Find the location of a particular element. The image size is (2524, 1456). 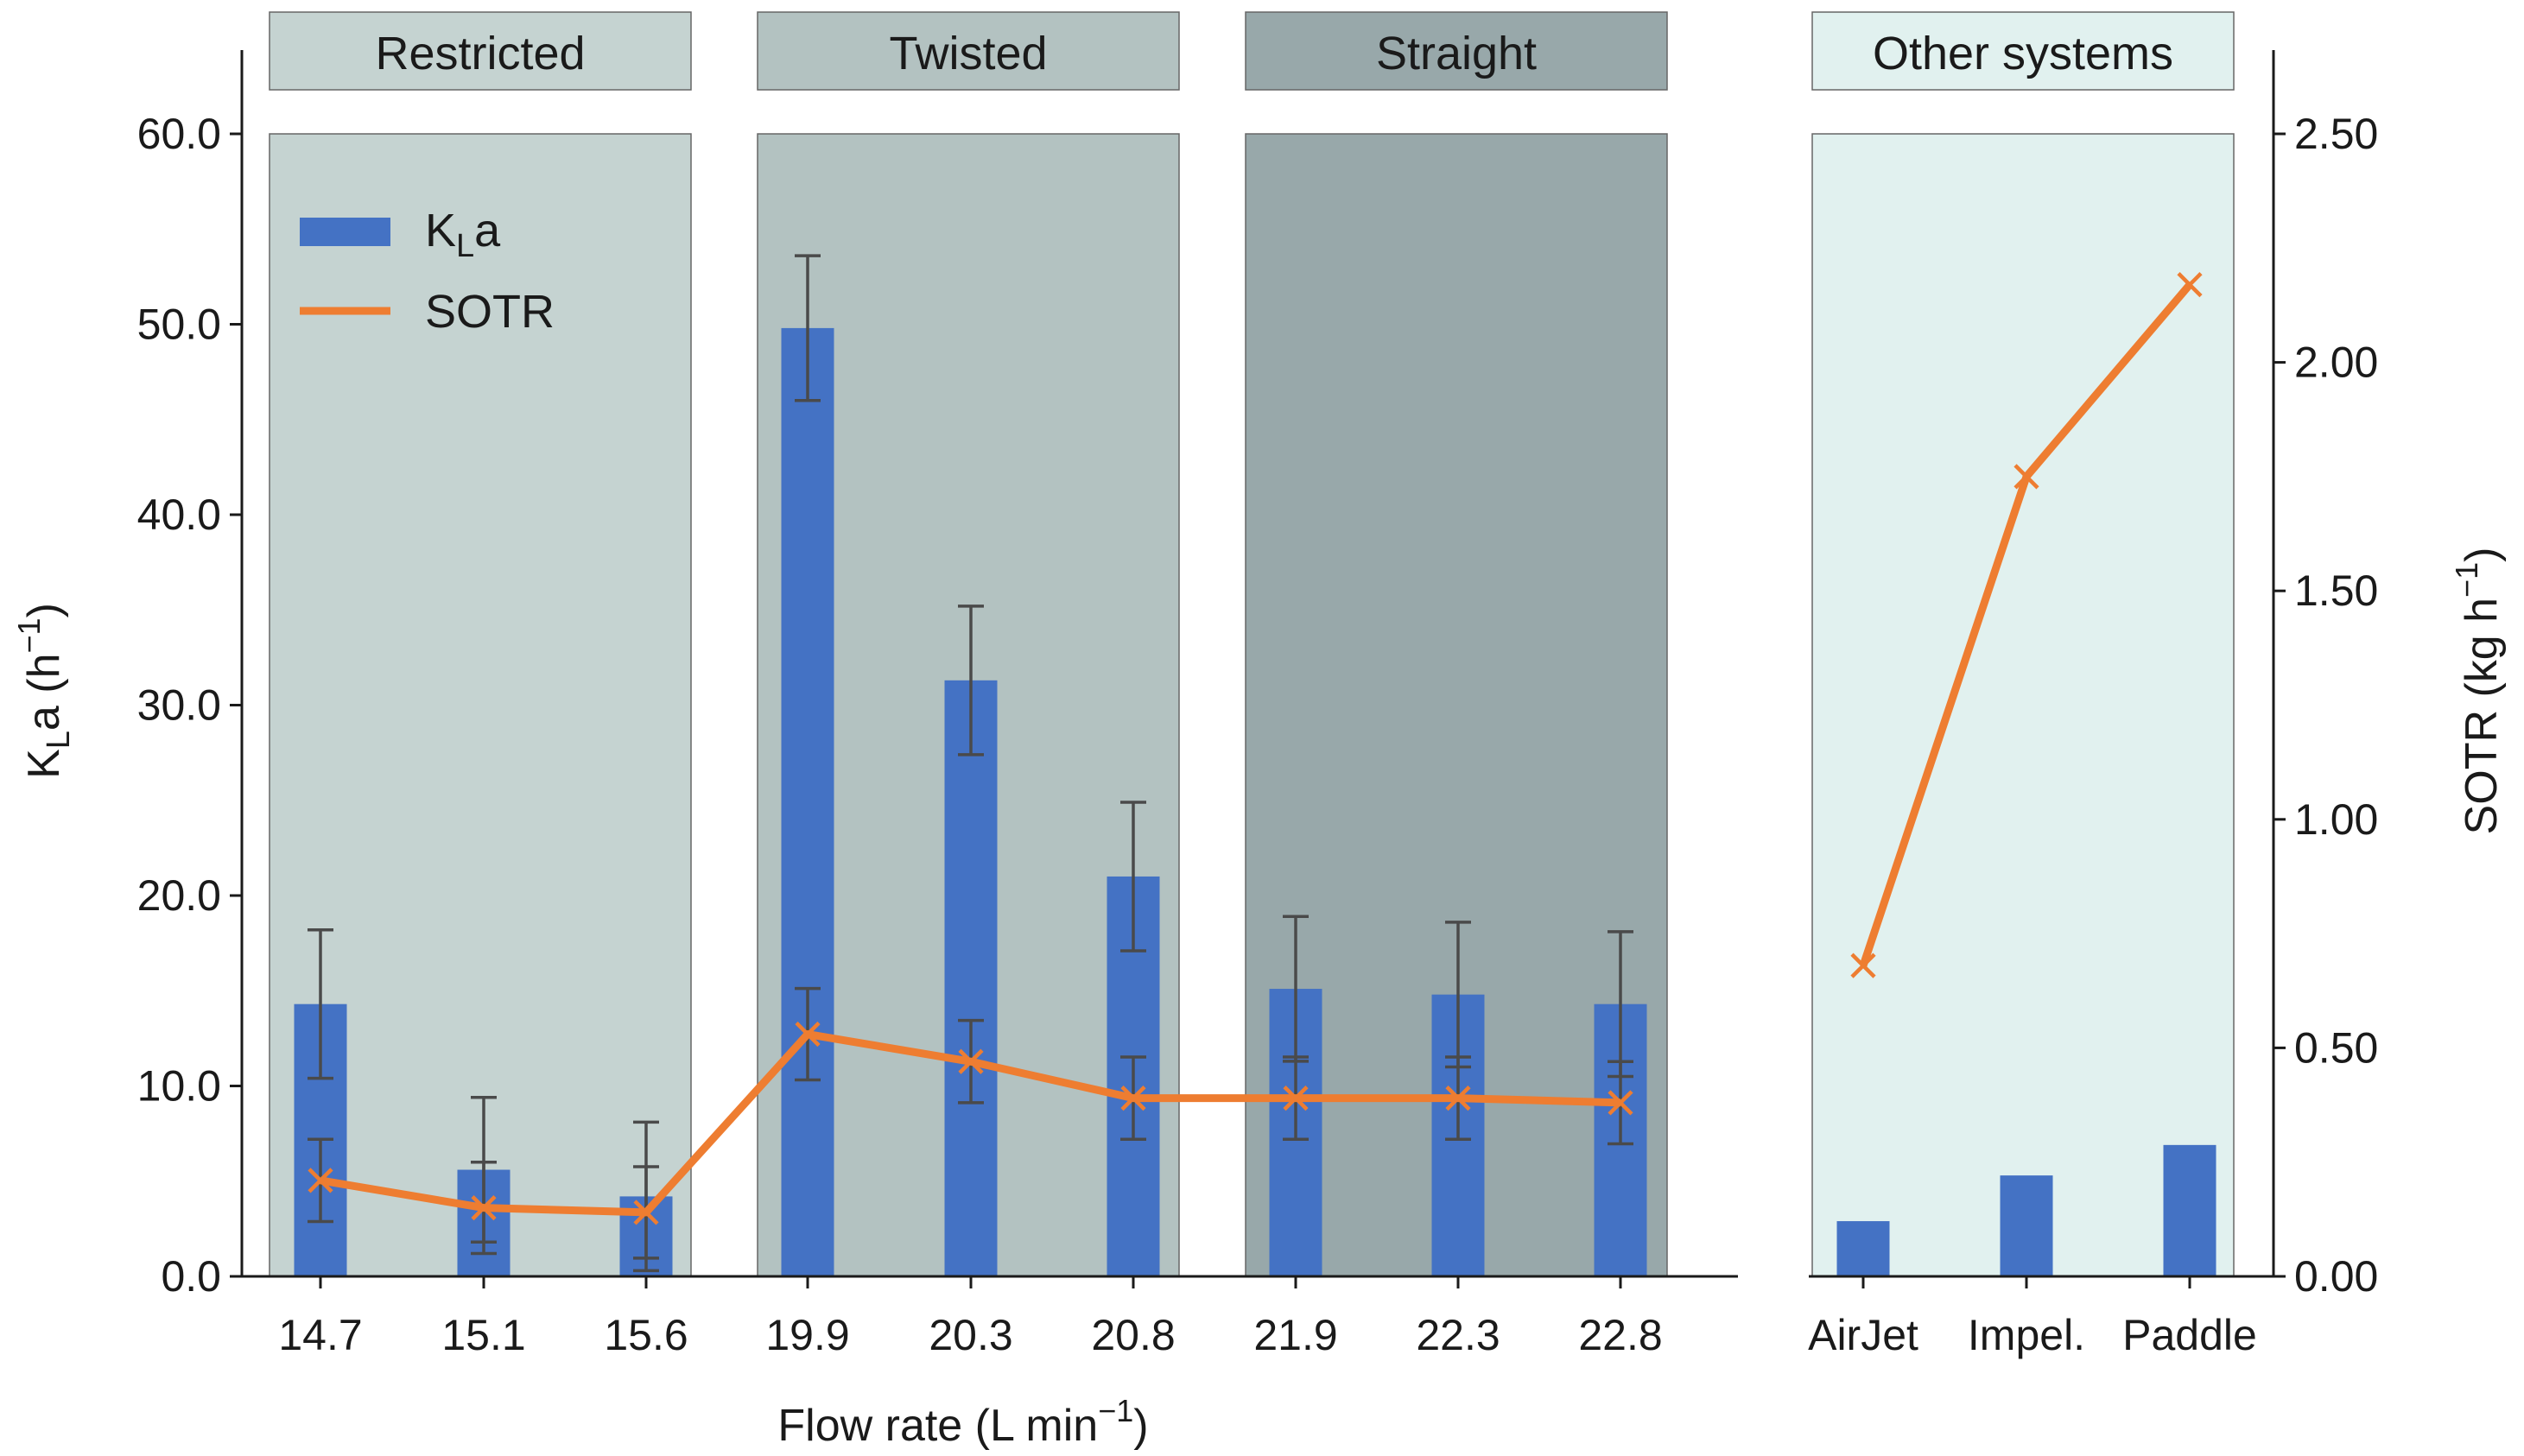

group-header-box-twisted is located at coordinates (968, 51).